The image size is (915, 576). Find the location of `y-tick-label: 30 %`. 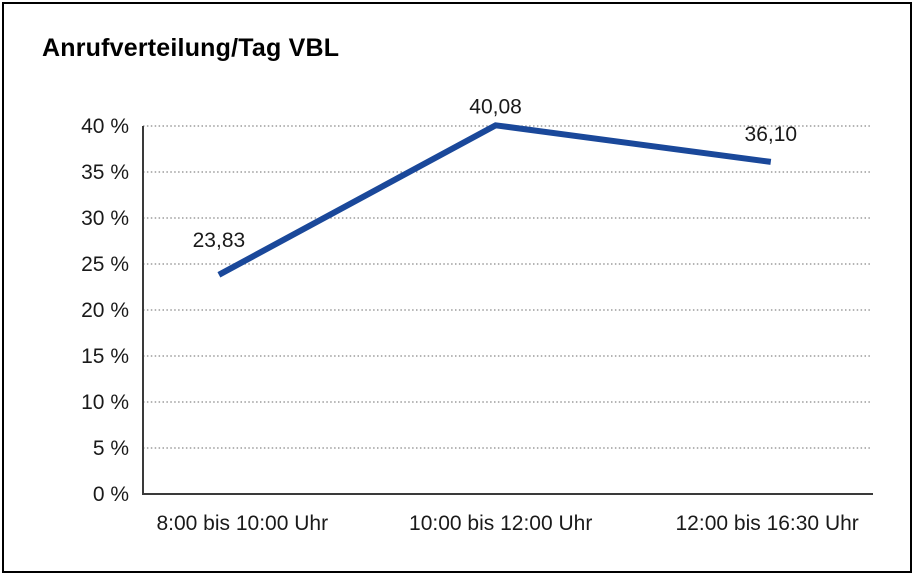

y-tick-label: 30 % is located at coordinates (105, 218).